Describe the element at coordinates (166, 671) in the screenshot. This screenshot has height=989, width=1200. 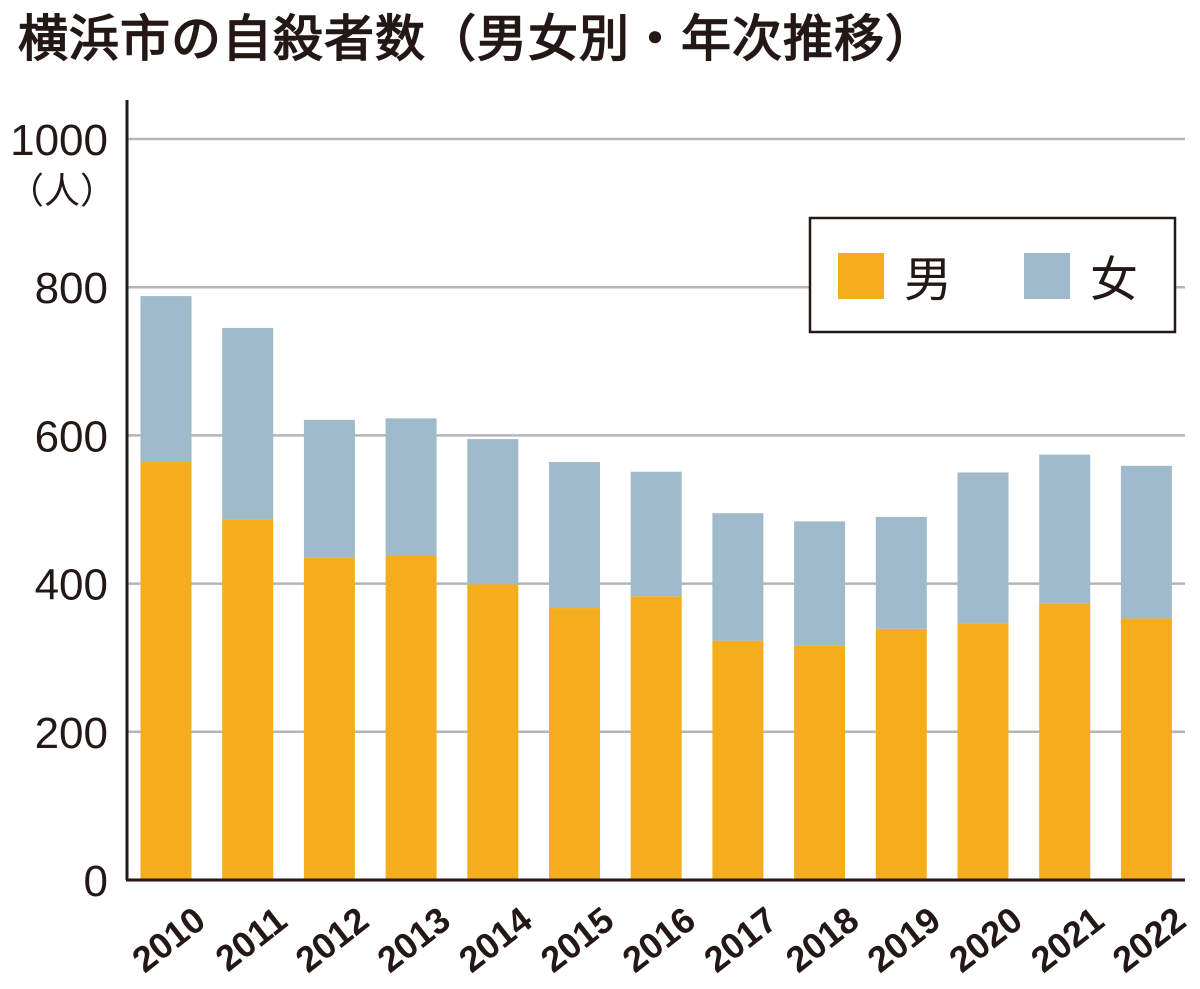
I see `bar-male-2010` at that location.